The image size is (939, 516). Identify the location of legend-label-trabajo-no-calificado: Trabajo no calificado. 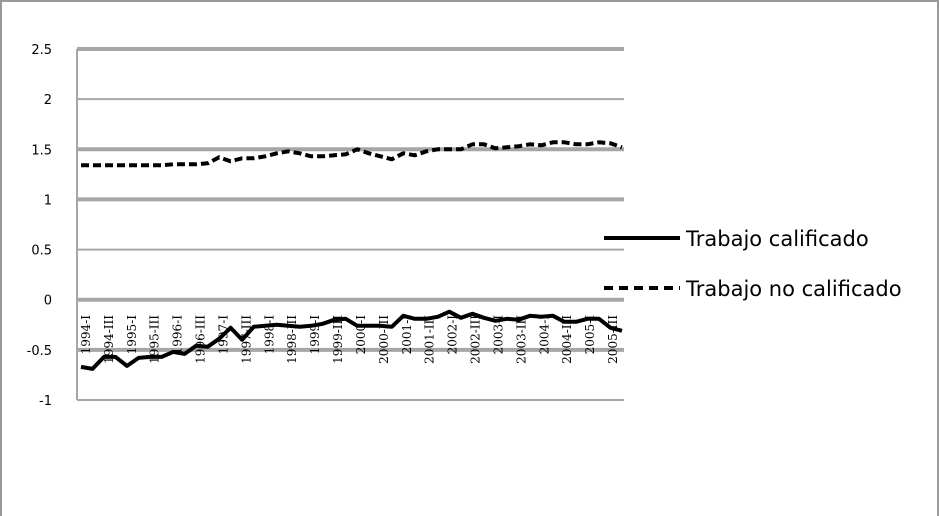
(793, 289).